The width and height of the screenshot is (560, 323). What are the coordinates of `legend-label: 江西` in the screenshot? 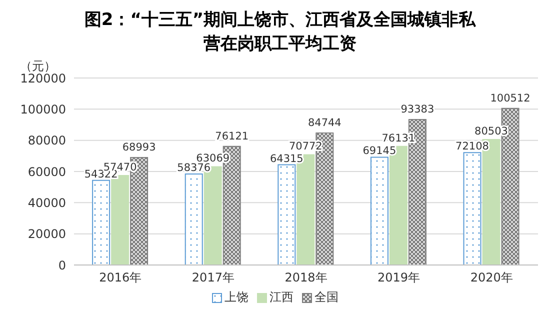 It's located at (281, 297).